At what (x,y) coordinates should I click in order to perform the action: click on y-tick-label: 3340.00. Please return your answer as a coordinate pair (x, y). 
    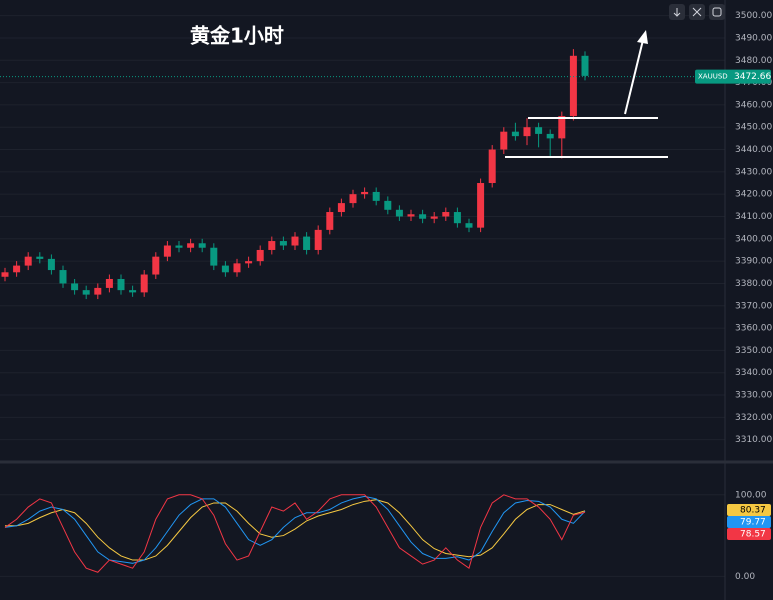
    Looking at the image, I should click on (753, 373).